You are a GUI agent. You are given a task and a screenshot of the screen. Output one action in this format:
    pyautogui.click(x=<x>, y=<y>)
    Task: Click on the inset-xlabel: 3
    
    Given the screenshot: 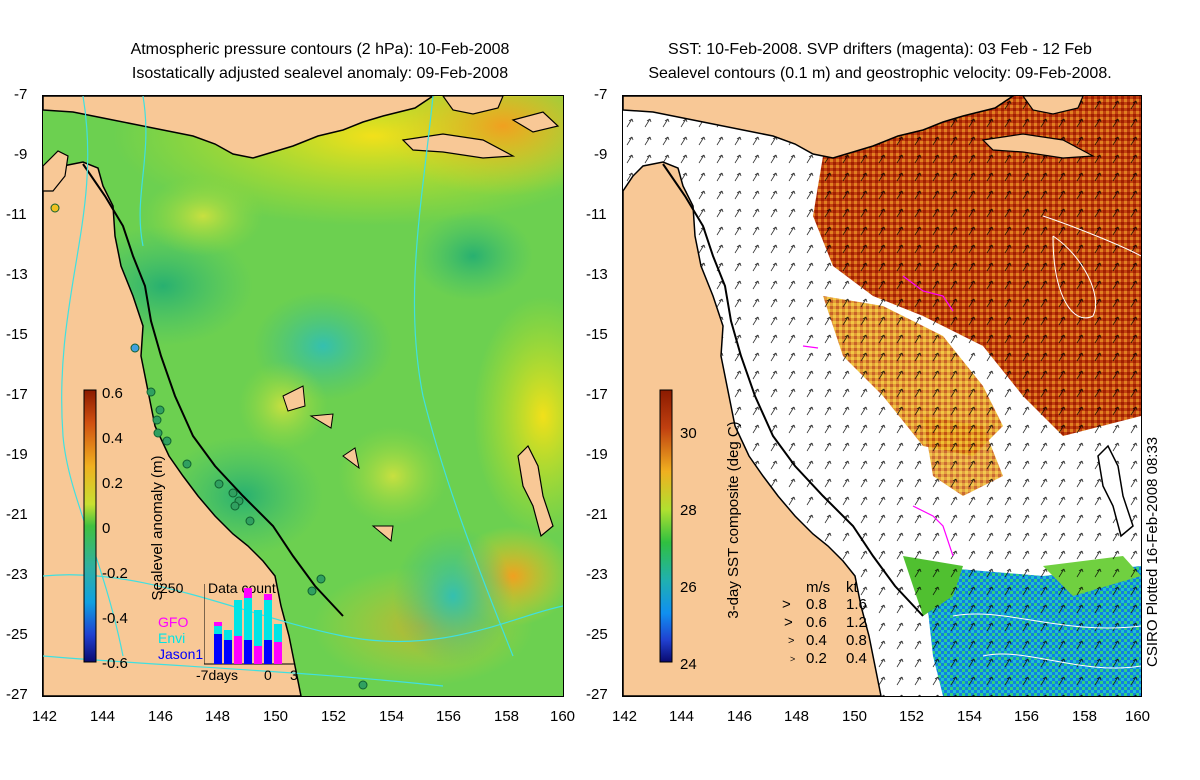 What is the action you would take?
    pyautogui.click(x=294, y=675)
    